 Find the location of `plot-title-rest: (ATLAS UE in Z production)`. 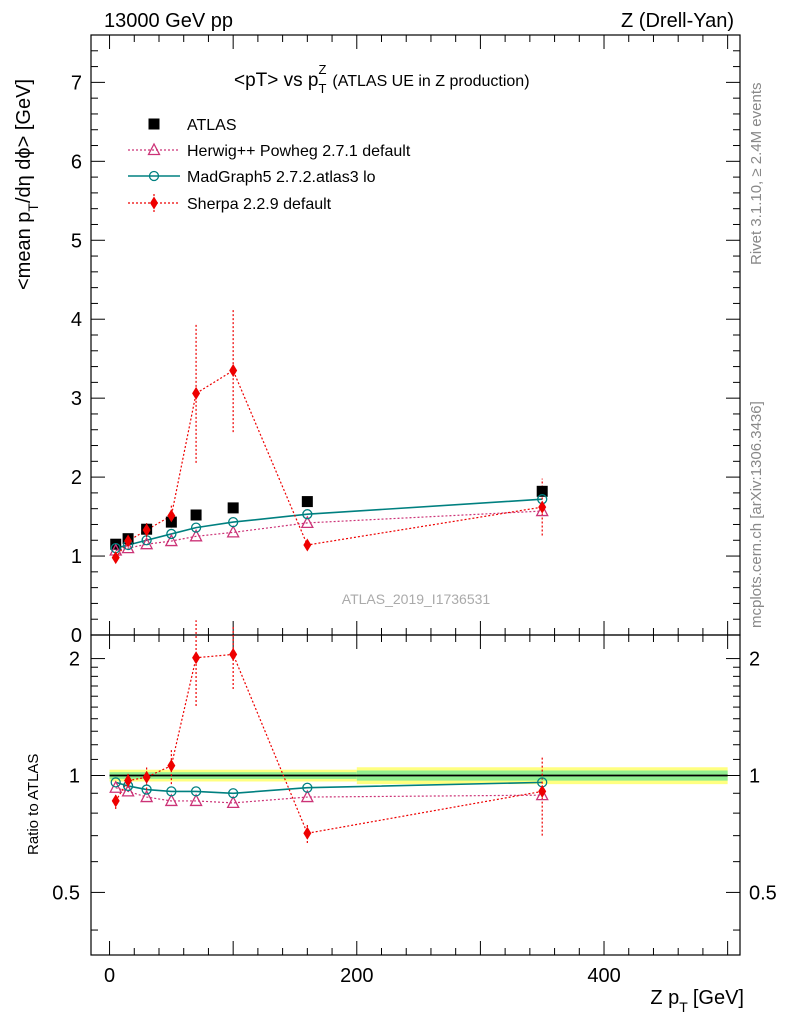

plot-title-rest: (ATLAS UE in Z production) is located at coordinates (430, 81).